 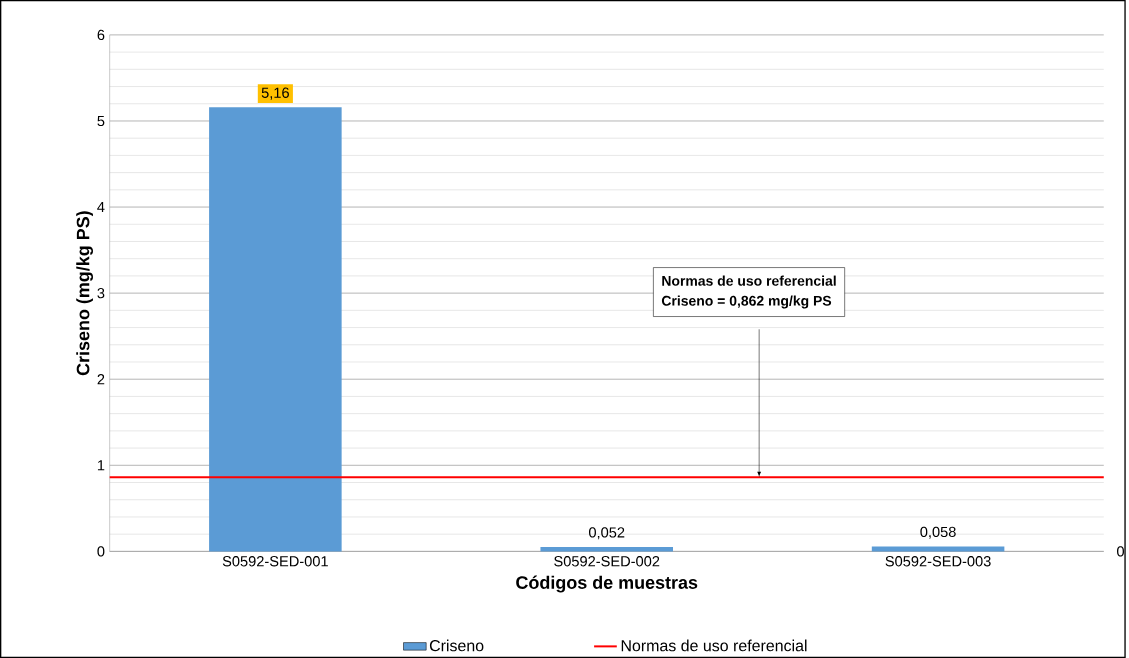 I want to click on annotation: Criseno = 0,862 mg/kg PS, so click(x=746, y=302).